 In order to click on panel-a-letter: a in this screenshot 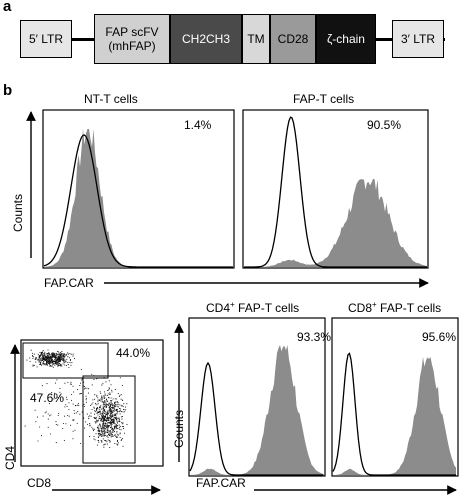, I will do `click(7, 7)`.